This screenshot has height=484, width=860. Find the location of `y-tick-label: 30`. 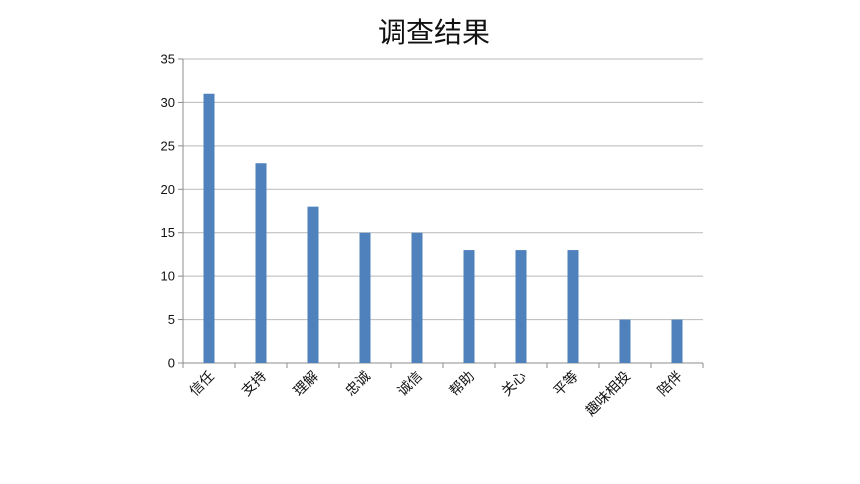

y-tick-label: 30 is located at coordinates (168, 102).